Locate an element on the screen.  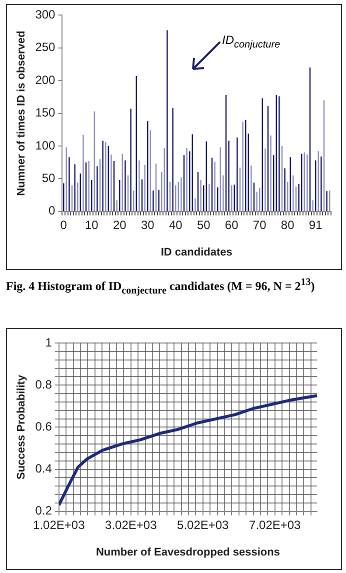
y-tick-label: 1 is located at coordinates (48, 342).